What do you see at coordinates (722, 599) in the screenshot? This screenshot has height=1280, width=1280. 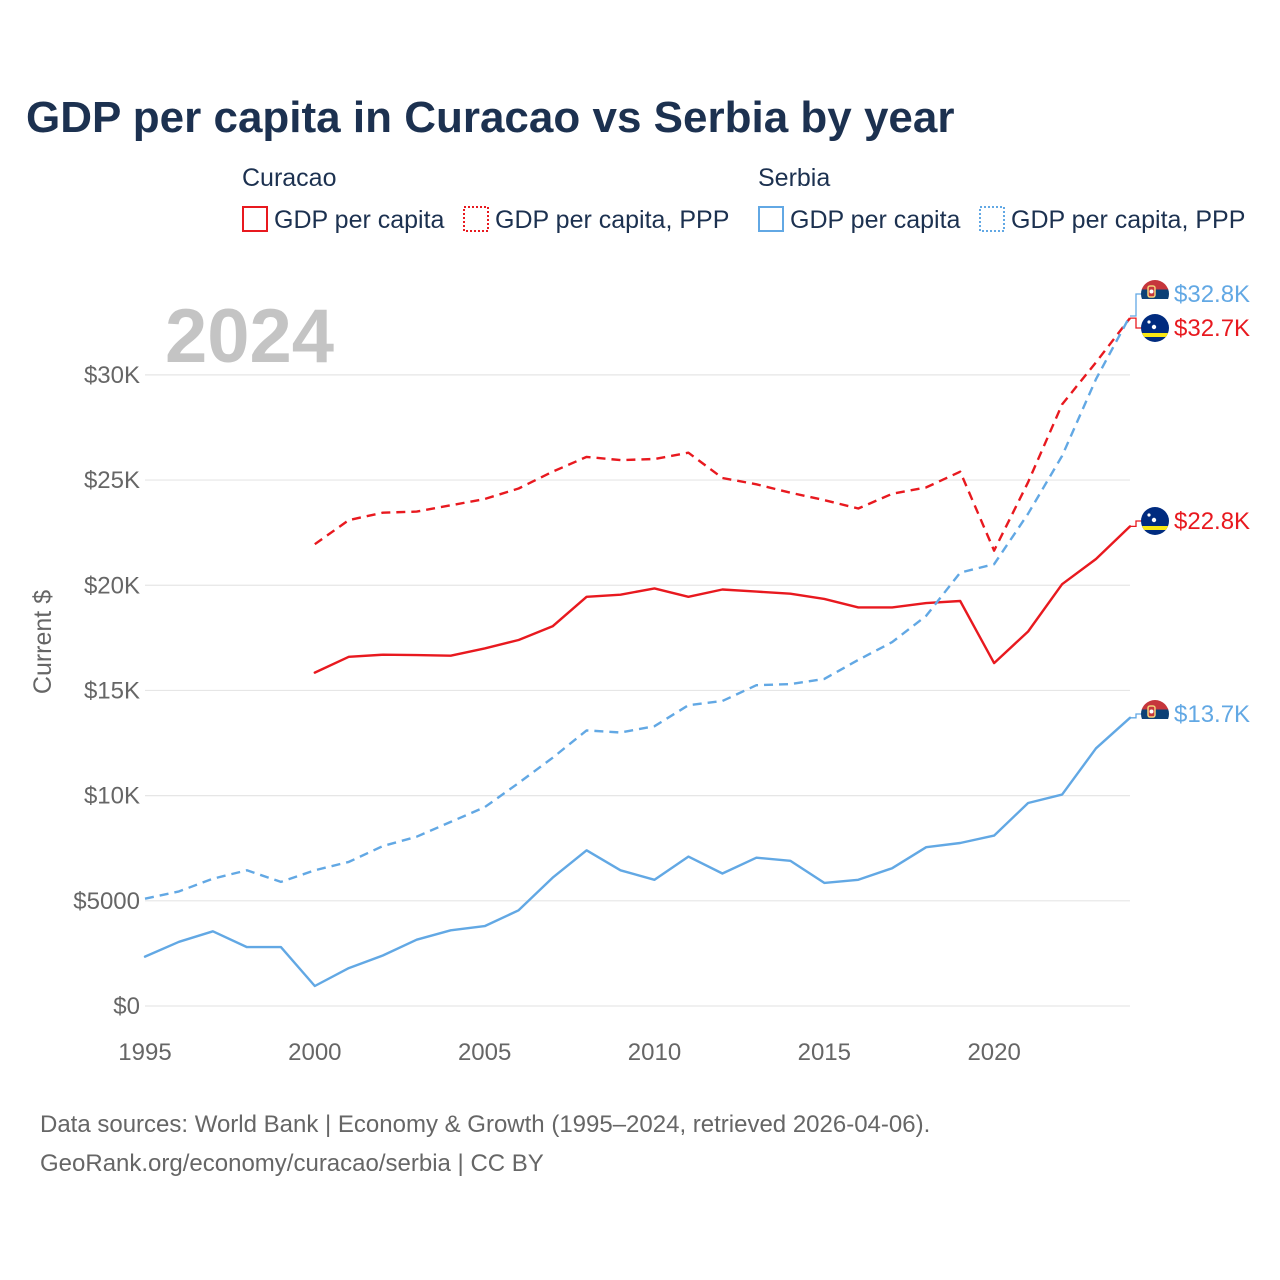 I see `series-line-curacao-gdp` at bounding box center [722, 599].